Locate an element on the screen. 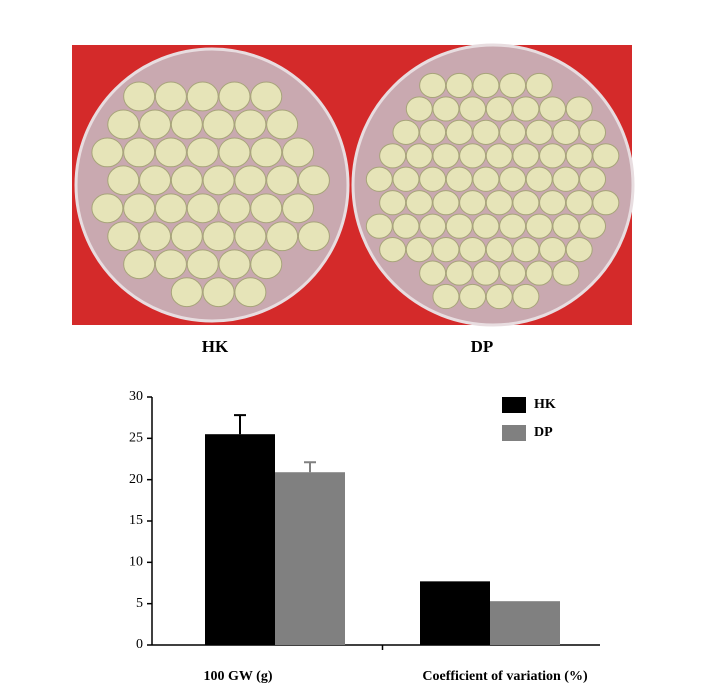 This screenshot has width=705, height=697. legend-swatch is located at coordinates (514, 405).